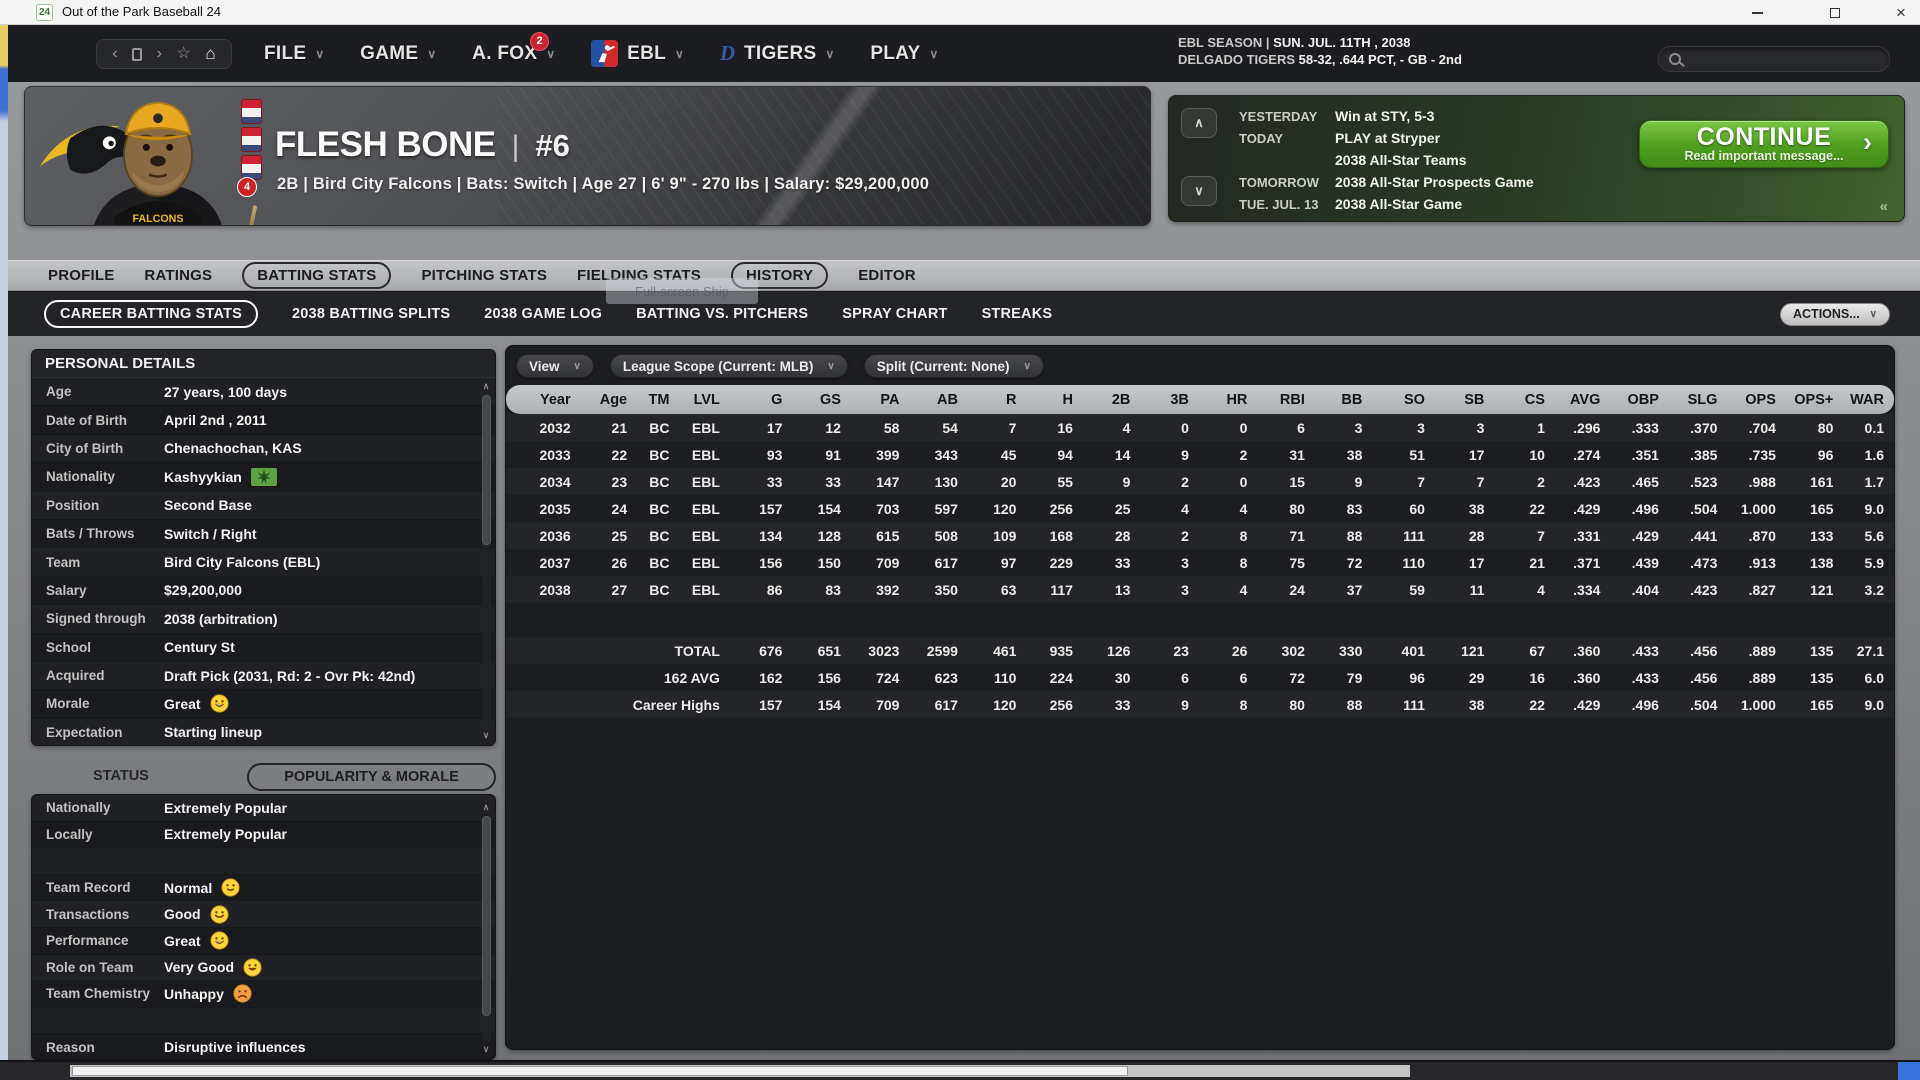 The height and width of the screenshot is (1080, 1920). I want to click on subtab-career-batting-stats: CAREER BATTING STATS, so click(151, 314).